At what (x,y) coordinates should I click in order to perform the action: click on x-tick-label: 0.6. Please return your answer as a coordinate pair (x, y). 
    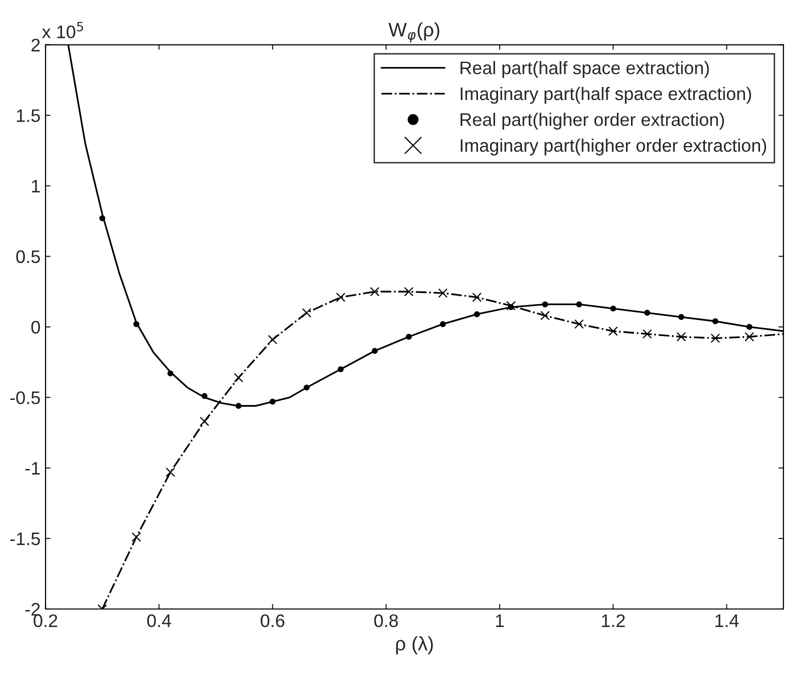
    Looking at the image, I should click on (272, 621).